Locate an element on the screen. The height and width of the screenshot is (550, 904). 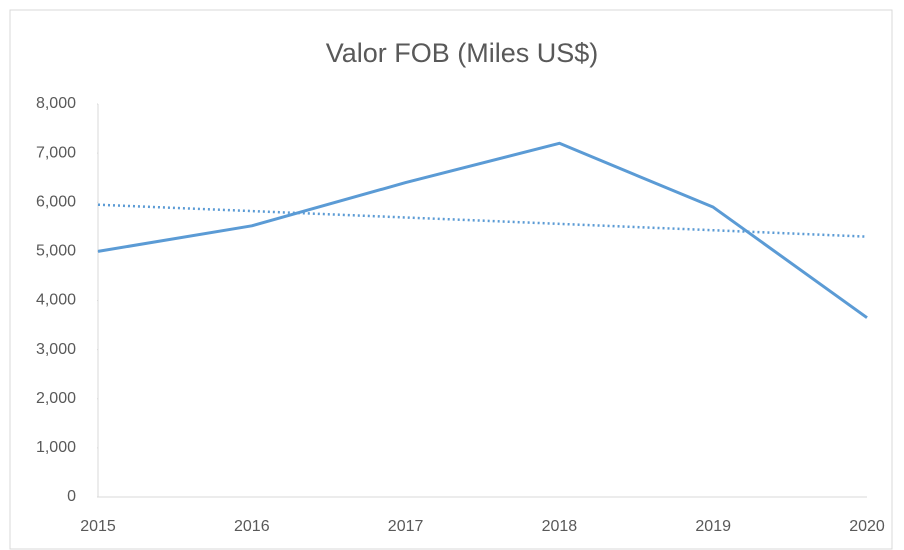
y-tick-label: 4,000 is located at coordinates (56, 300).